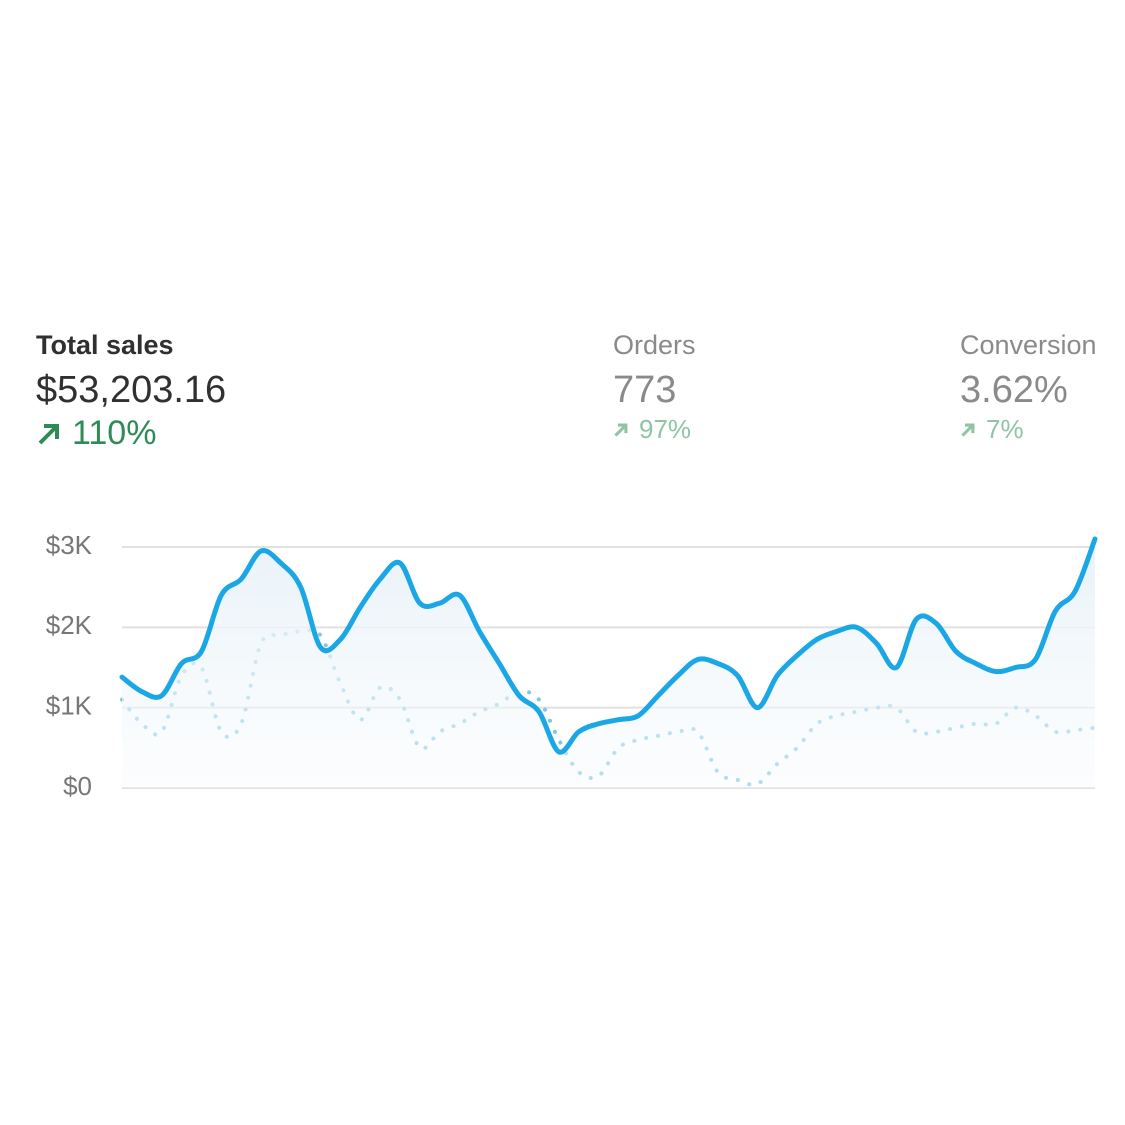 Image resolution: width=1125 pixels, height=1125 pixels. I want to click on metric-label: Conversion, so click(1028, 345).